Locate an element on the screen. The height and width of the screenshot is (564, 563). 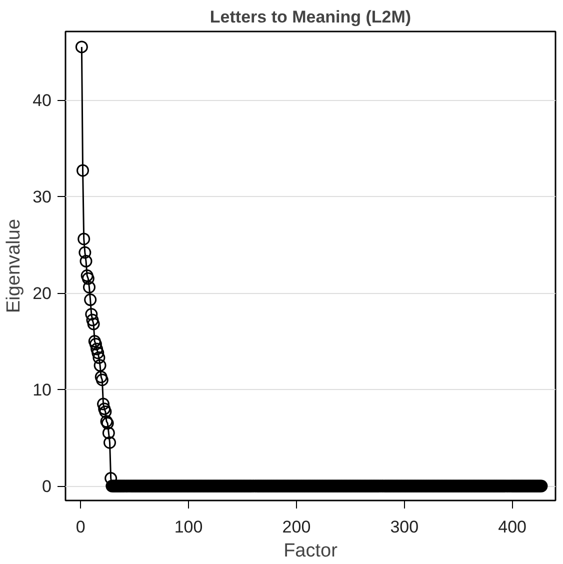
x-tick-label: 200 is located at coordinates (296, 527).